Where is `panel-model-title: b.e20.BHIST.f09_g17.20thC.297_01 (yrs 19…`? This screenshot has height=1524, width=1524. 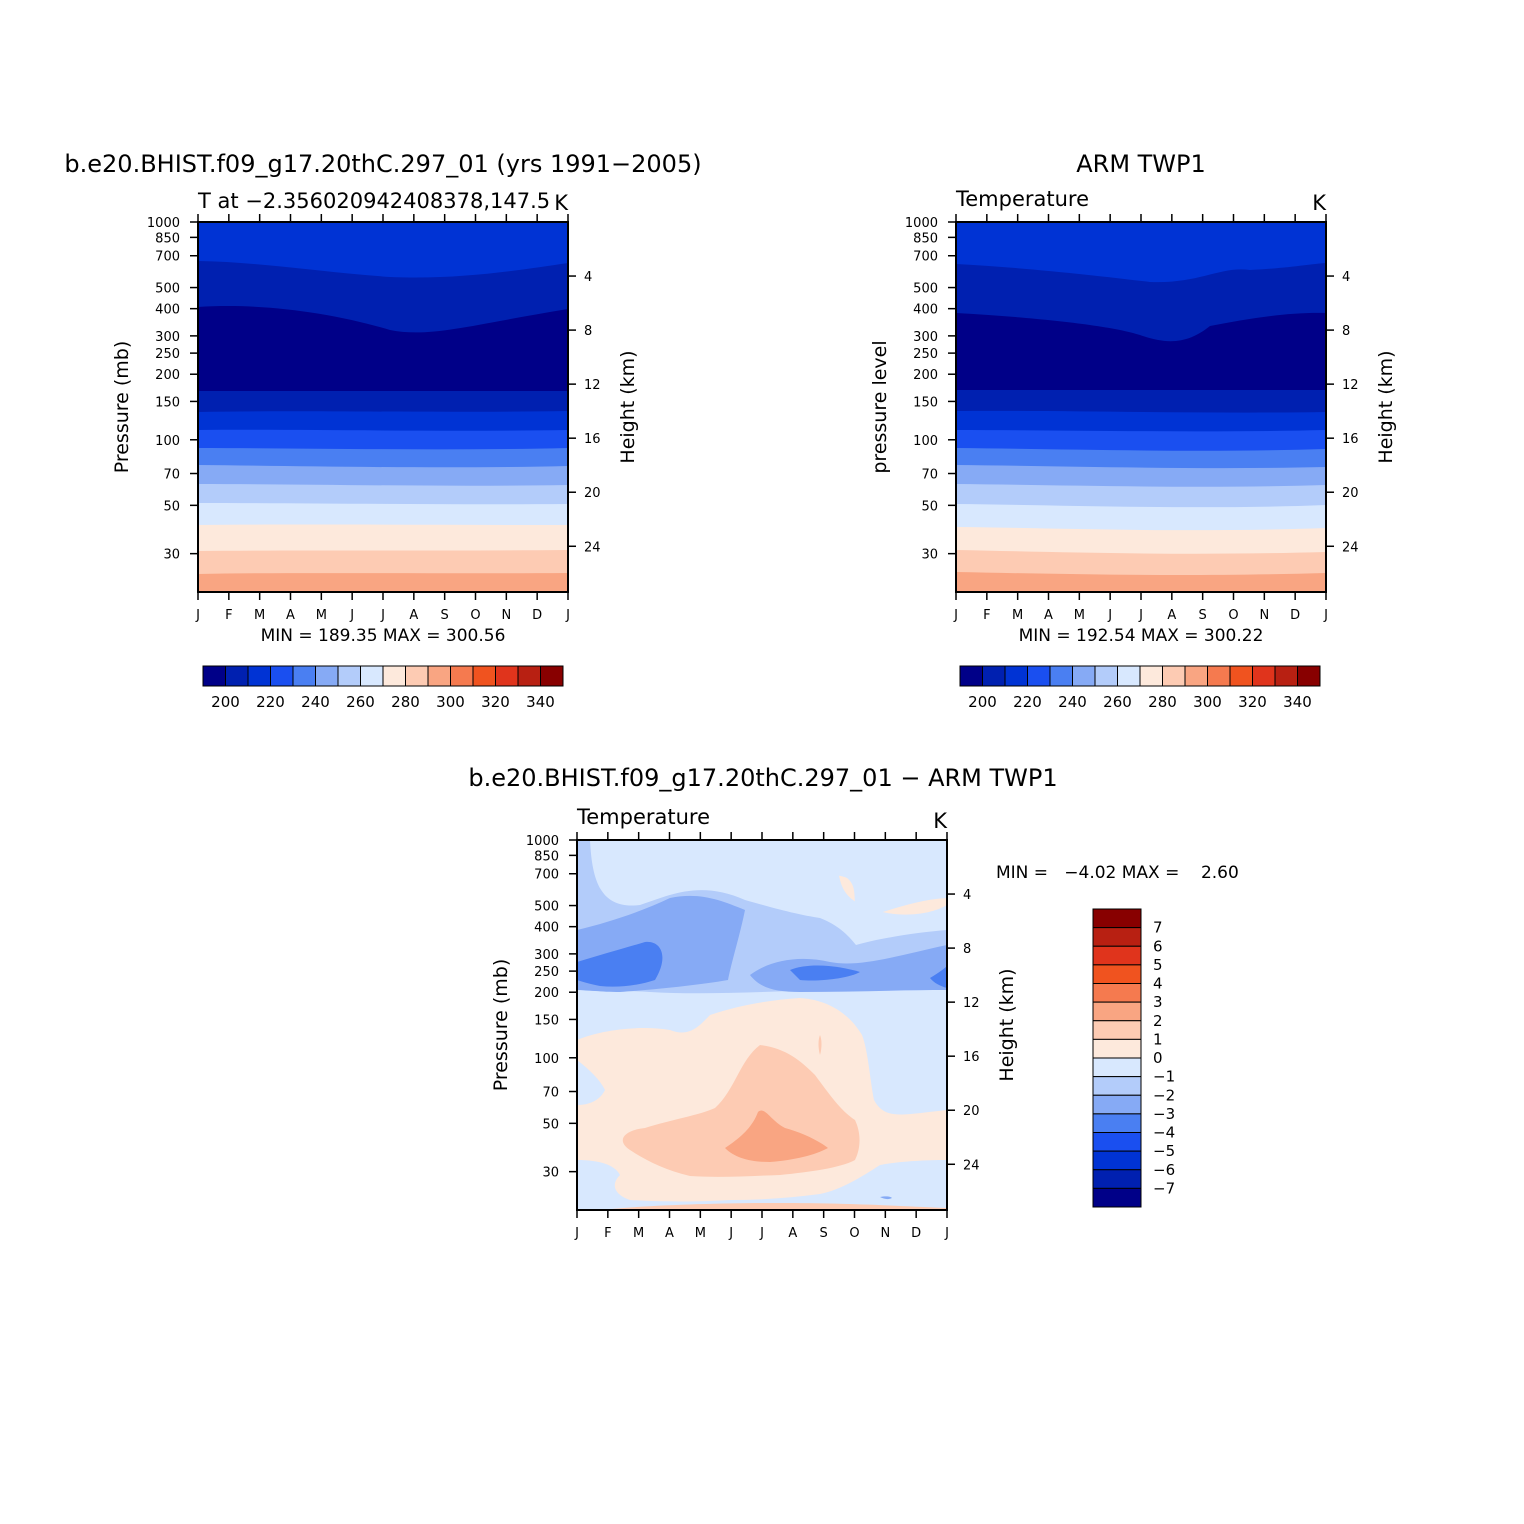 panel-model-title: b.e20.BHIST.f09_g17.20thC.297_01 (yrs 19… is located at coordinates (382, 164).